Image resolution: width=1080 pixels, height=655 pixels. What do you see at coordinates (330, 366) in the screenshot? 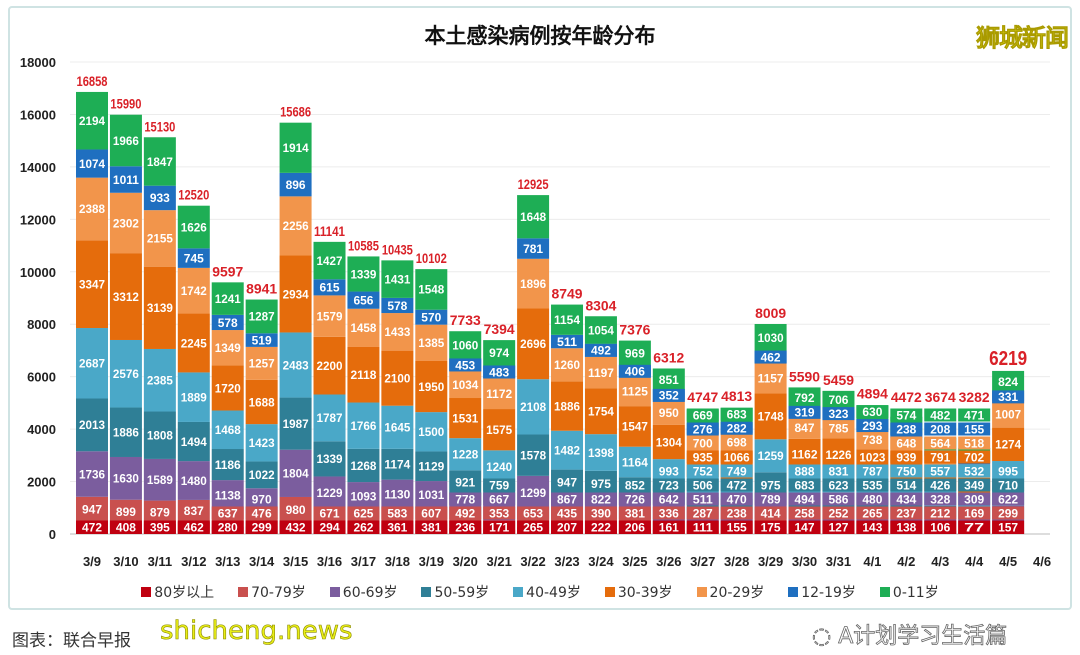
I see `segment-label: 2200` at bounding box center [330, 366].